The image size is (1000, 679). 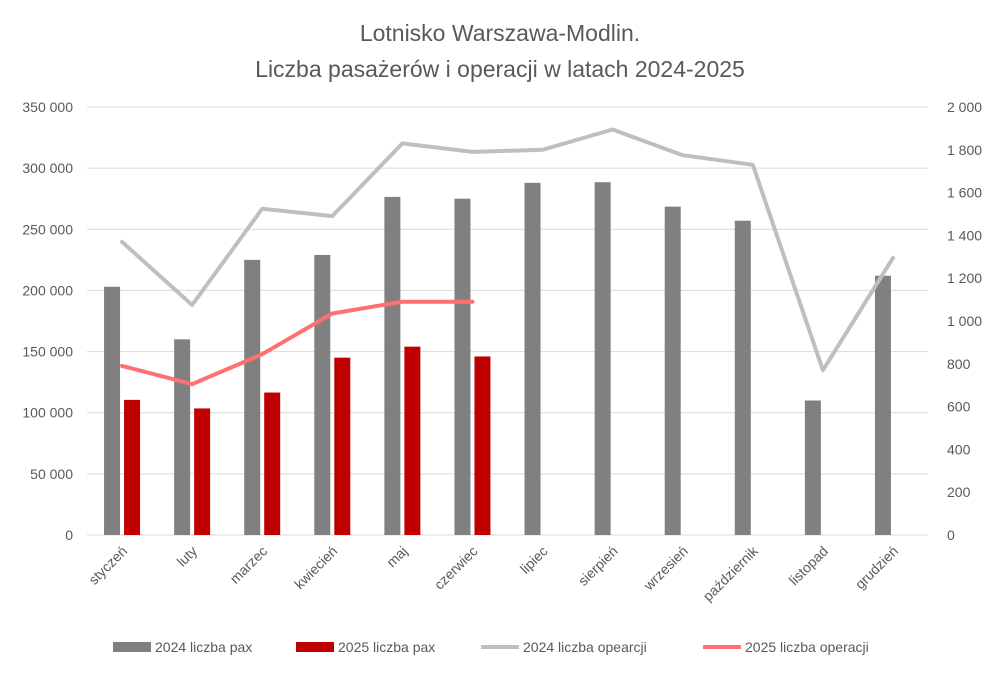 What do you see at coordinates (964, 278) in the screenshot?
I see `right-tick-label: 1 200` at bounding box center [964, 278].